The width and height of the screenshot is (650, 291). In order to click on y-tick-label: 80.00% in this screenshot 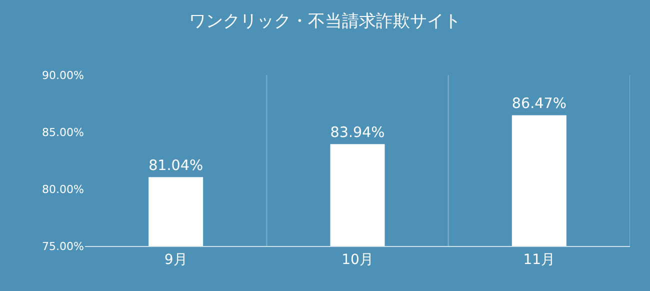, I will do `click(63, 189)`.